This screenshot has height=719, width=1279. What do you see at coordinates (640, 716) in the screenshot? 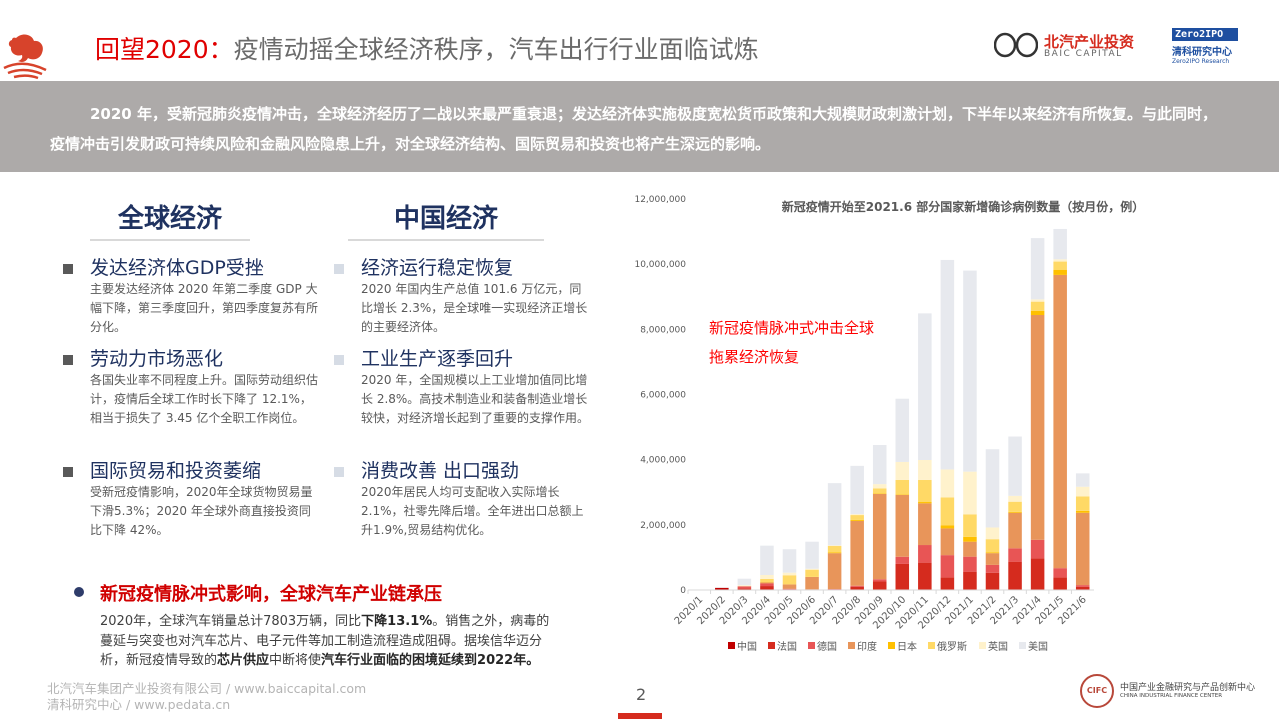
I see `page-accent-bar` at bounding box center [640, 716].